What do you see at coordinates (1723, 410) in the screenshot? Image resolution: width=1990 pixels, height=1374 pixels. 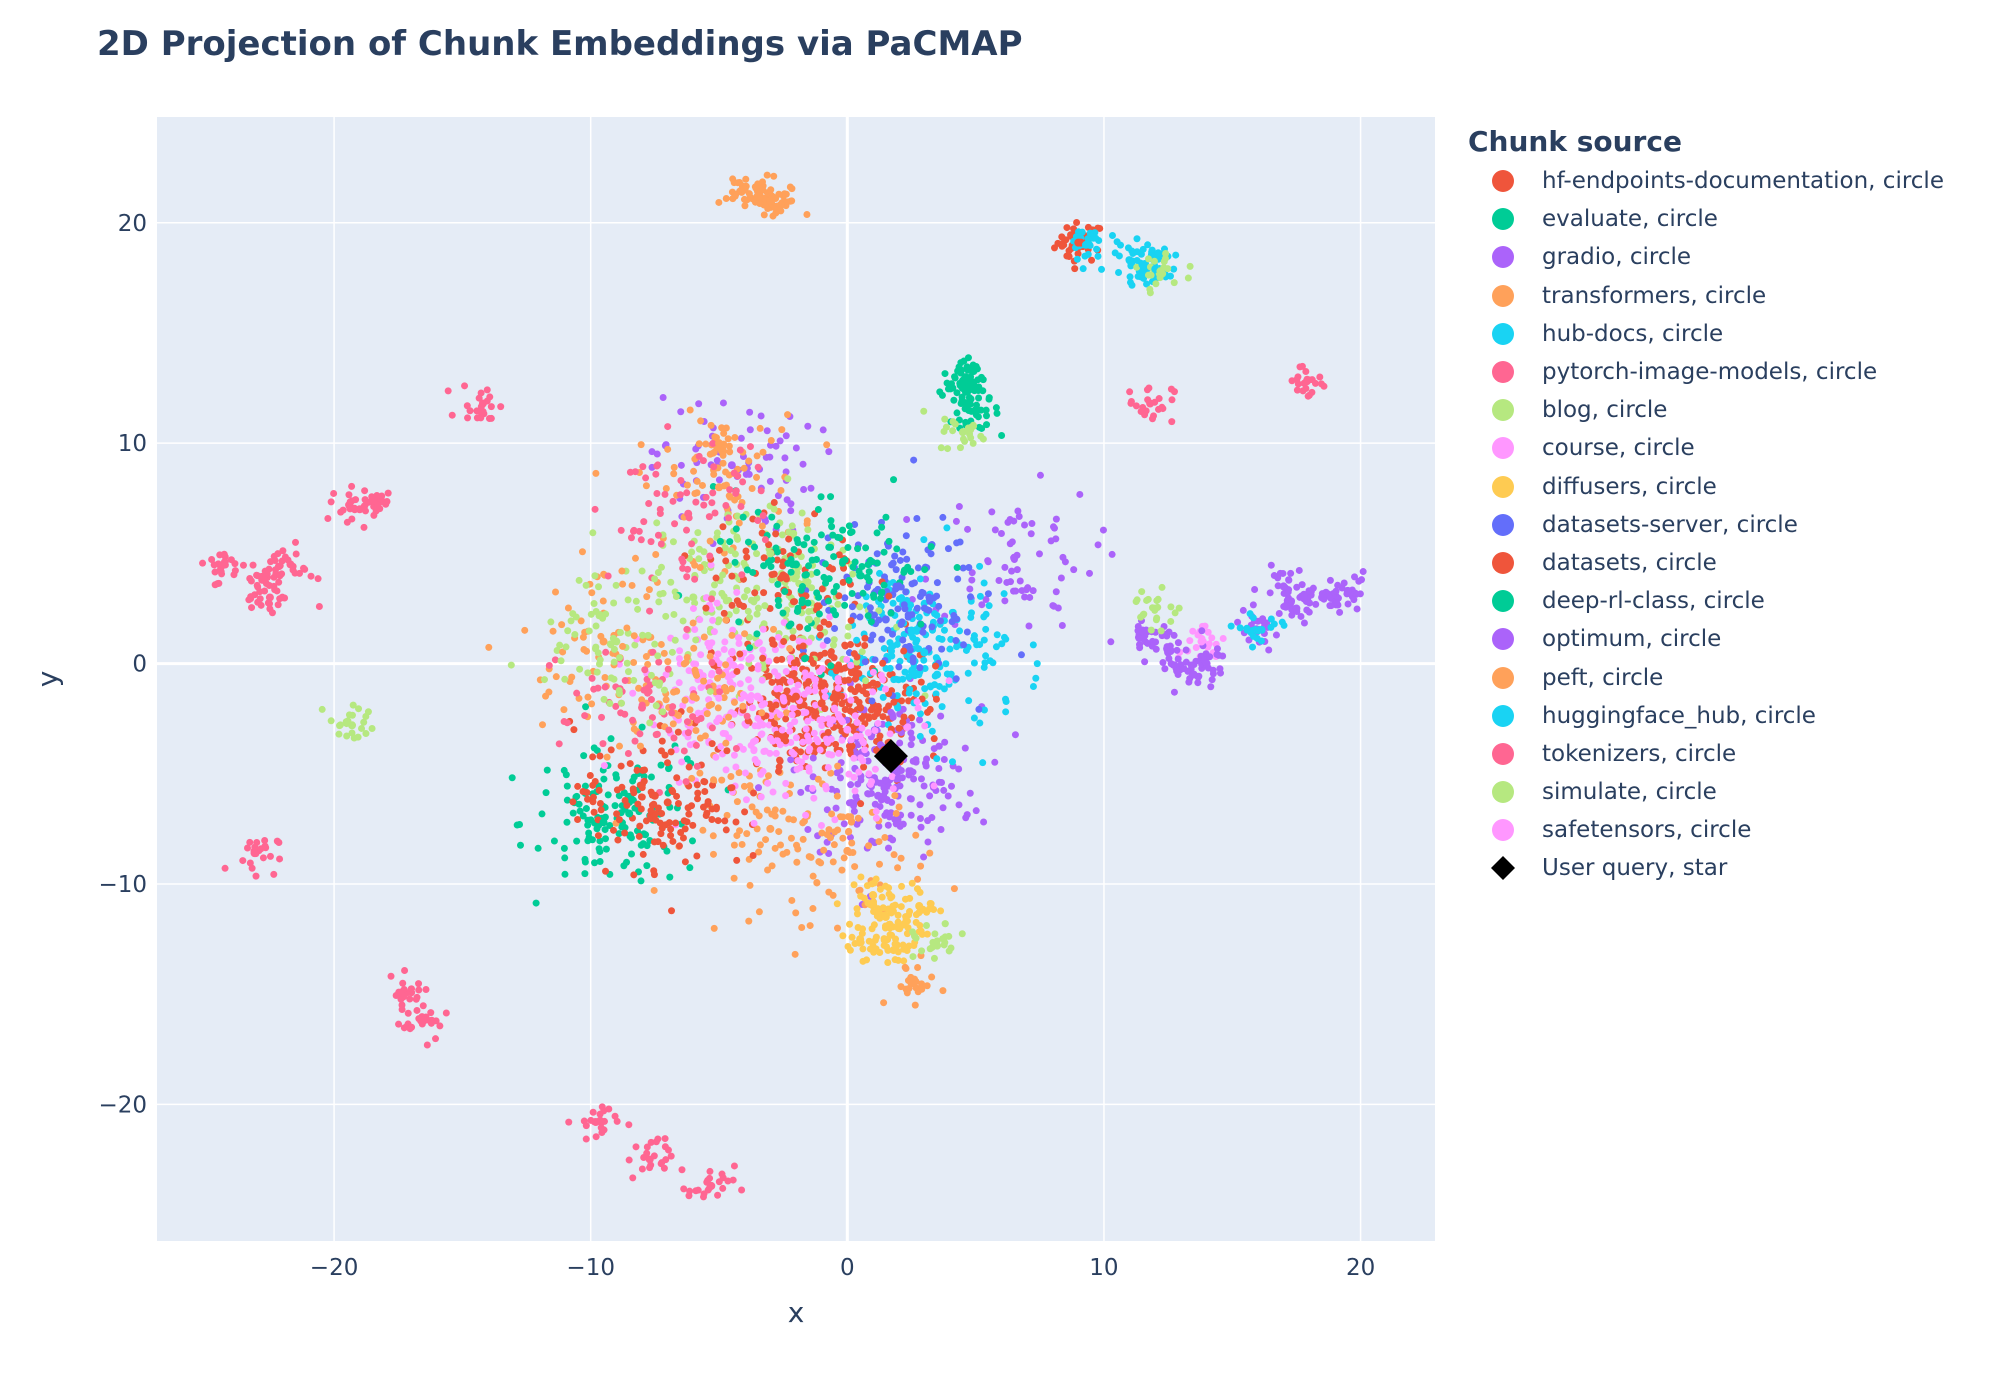 I see `legend-item: blog, circle` at bounding box center [1723, 410].